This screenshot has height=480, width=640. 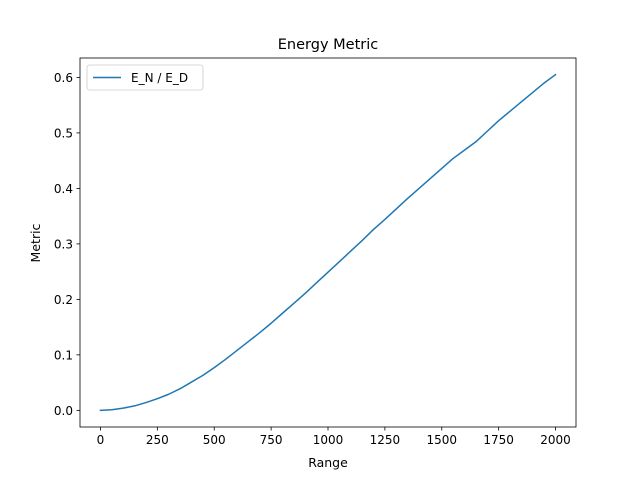 I want to click on x-tick-label-3: 750, so click(x=271, y=440).